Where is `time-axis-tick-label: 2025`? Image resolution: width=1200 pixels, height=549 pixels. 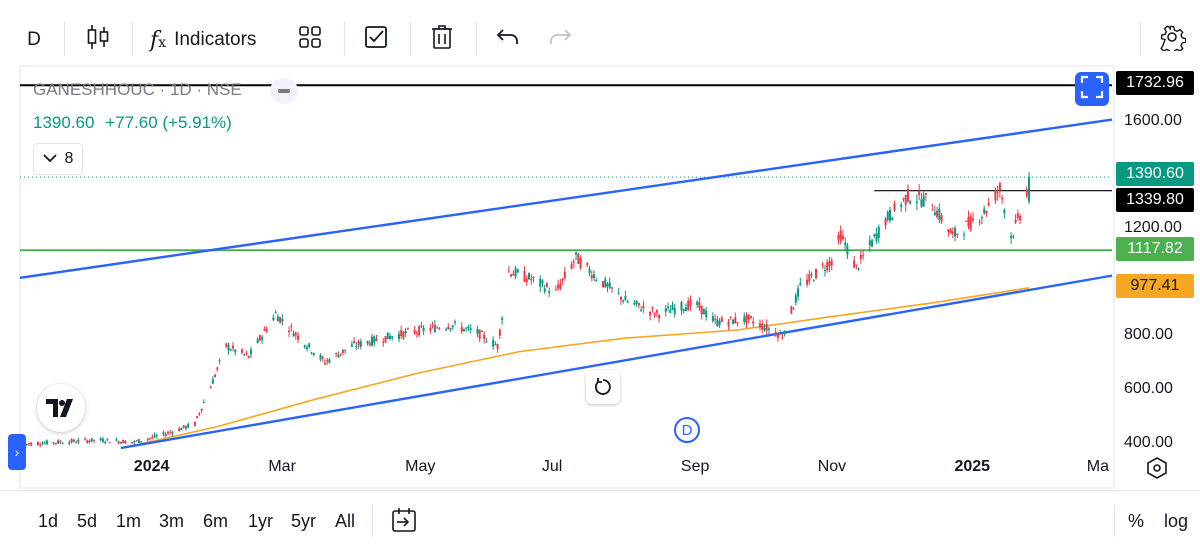 time-axis-tick-label: 2025 is located at coordinates (972, 466).